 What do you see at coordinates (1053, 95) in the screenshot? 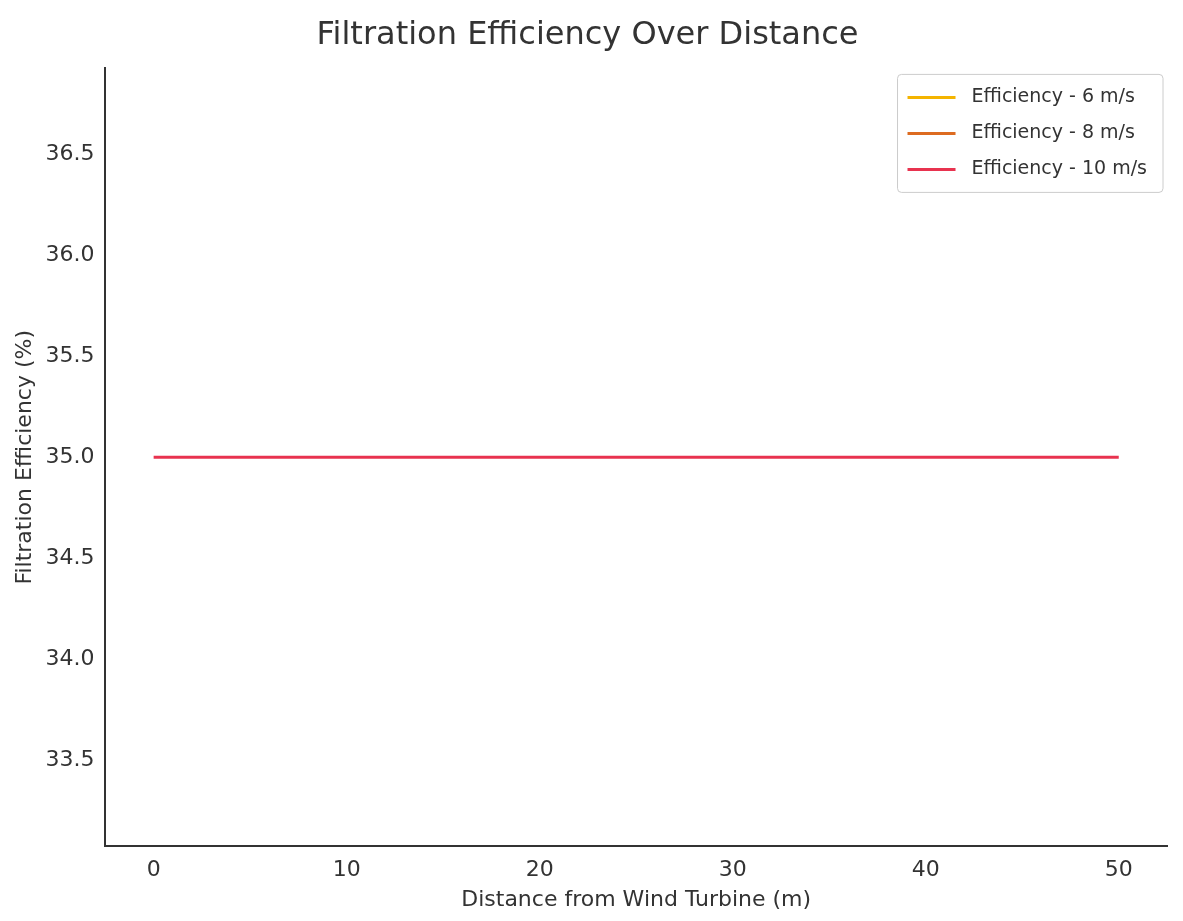
I see `legend-label: Efficiency - 6 m/s` at bounding box center [1053, 95].